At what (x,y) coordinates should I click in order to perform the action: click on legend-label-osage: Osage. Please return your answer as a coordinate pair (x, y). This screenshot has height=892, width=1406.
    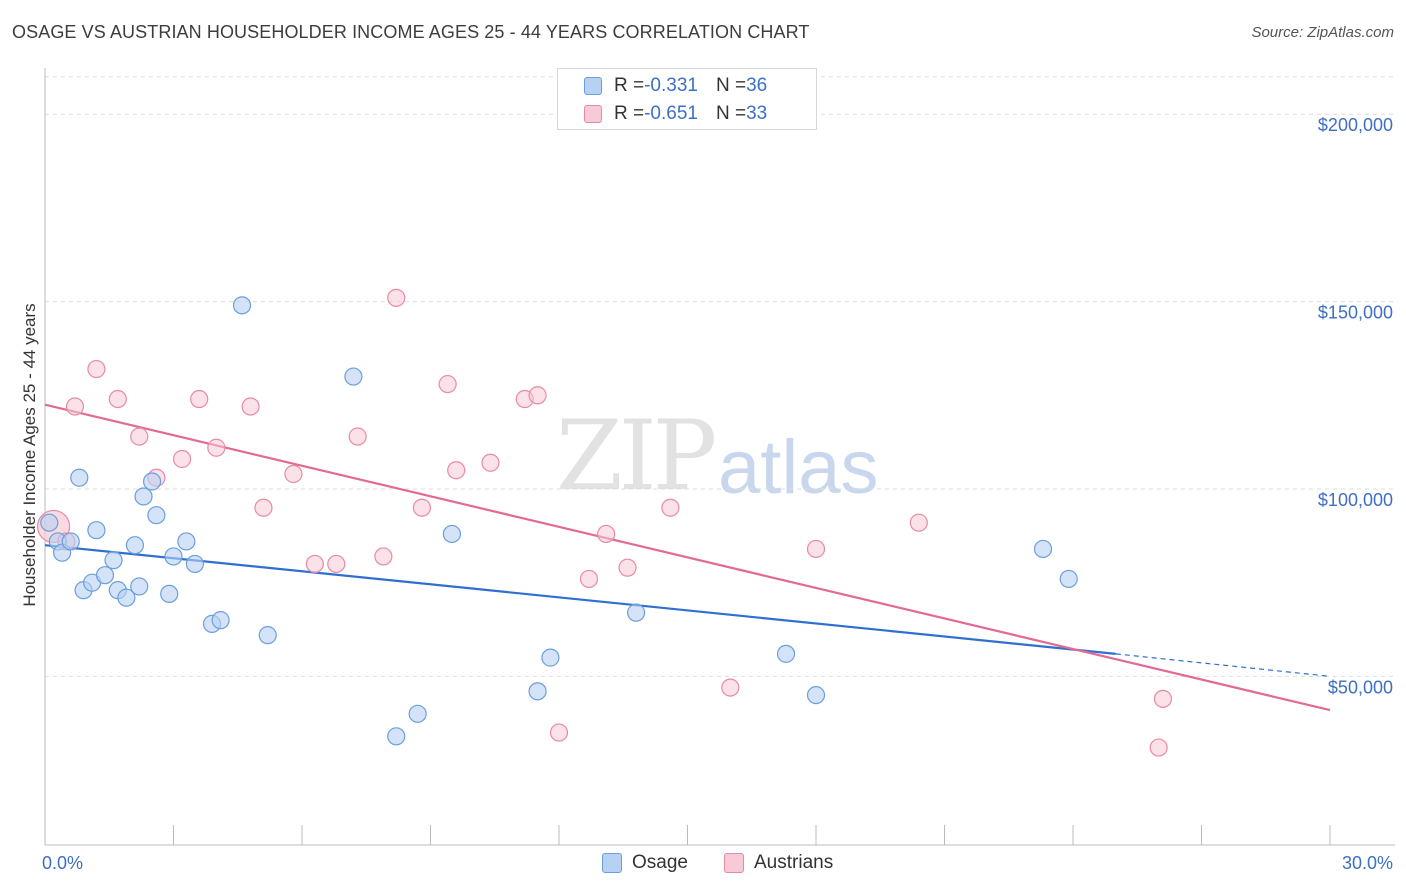
    Looking at the image, I should click on (660, 862).